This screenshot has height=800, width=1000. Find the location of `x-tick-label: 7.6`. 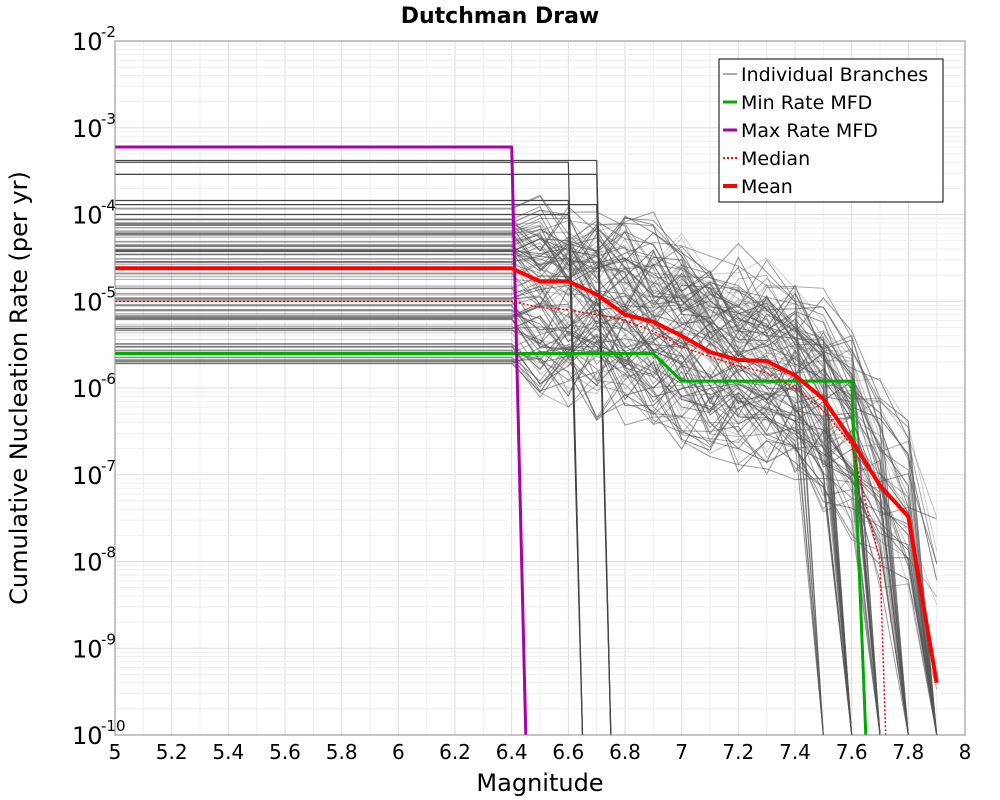

x-tick-label: 7.6 is located at coordinates (852, 752).